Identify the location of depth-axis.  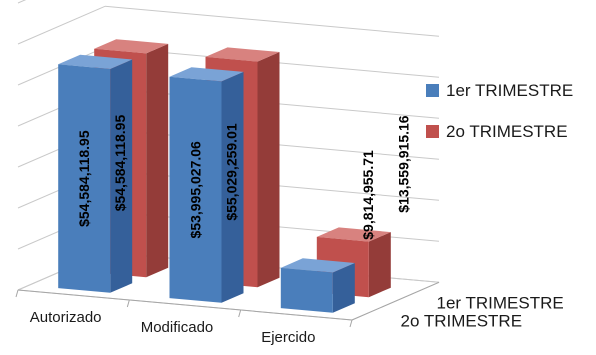
(395, 301).